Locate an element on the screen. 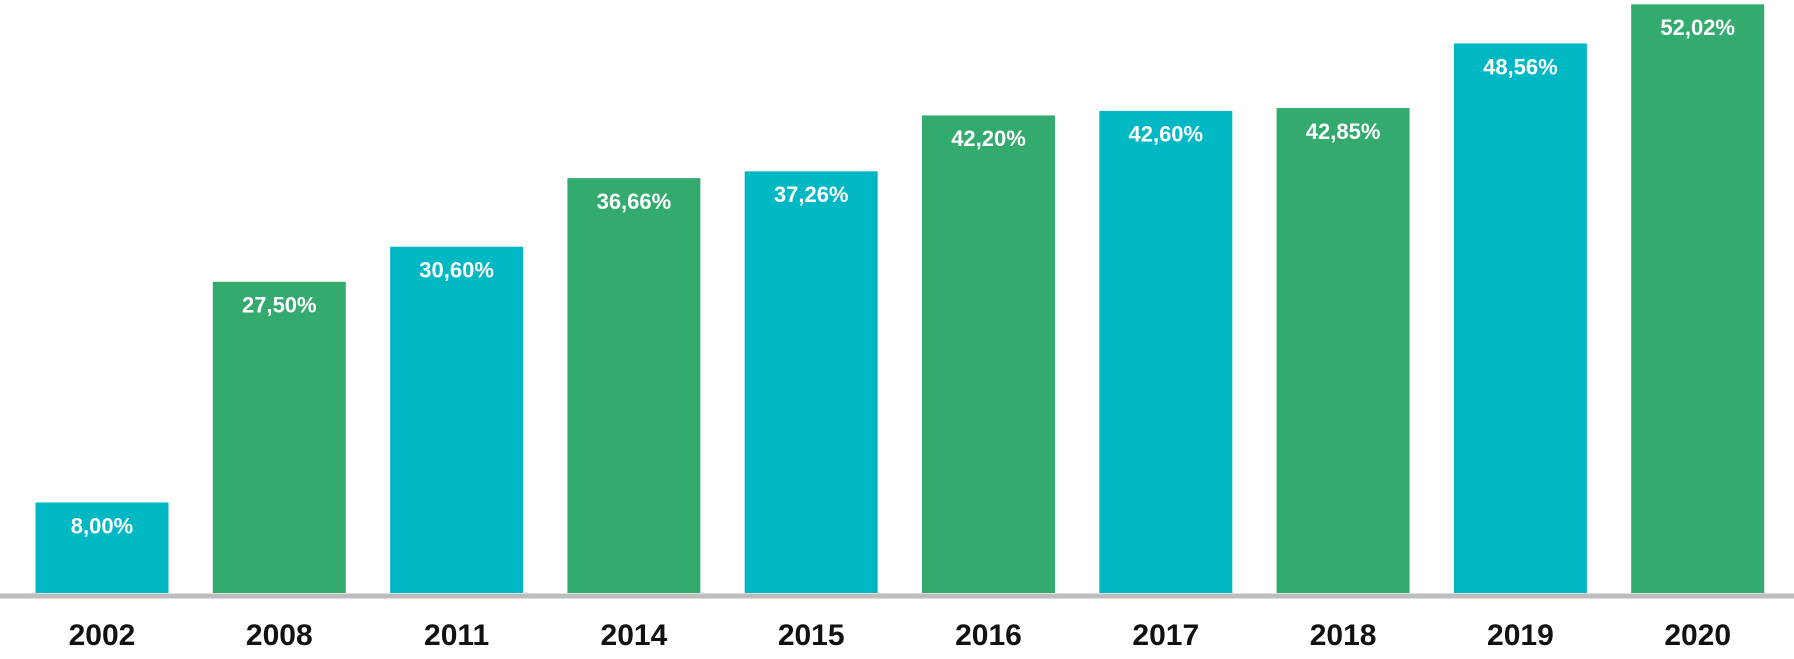 The height and width of the screenshot is (659, 1794). value-label: 37,26% is located at coordinates (811, 194).